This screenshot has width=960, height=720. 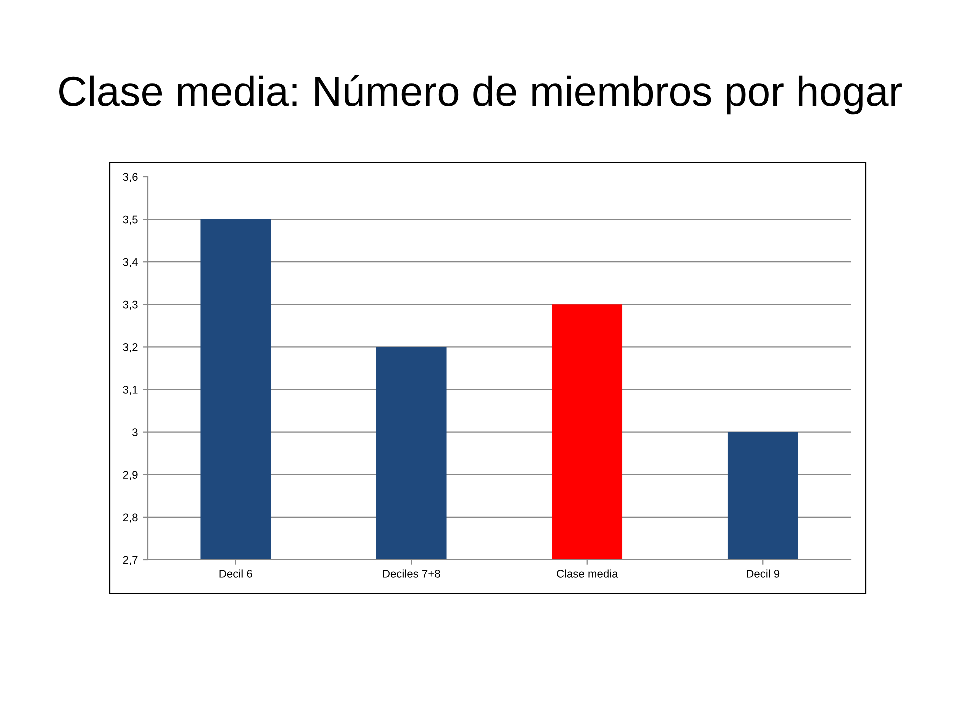 What do you see at coordinates (130, 305) in the screenshot?
I see `y-tick-label: 3,3` at bounding box center [130, 305].